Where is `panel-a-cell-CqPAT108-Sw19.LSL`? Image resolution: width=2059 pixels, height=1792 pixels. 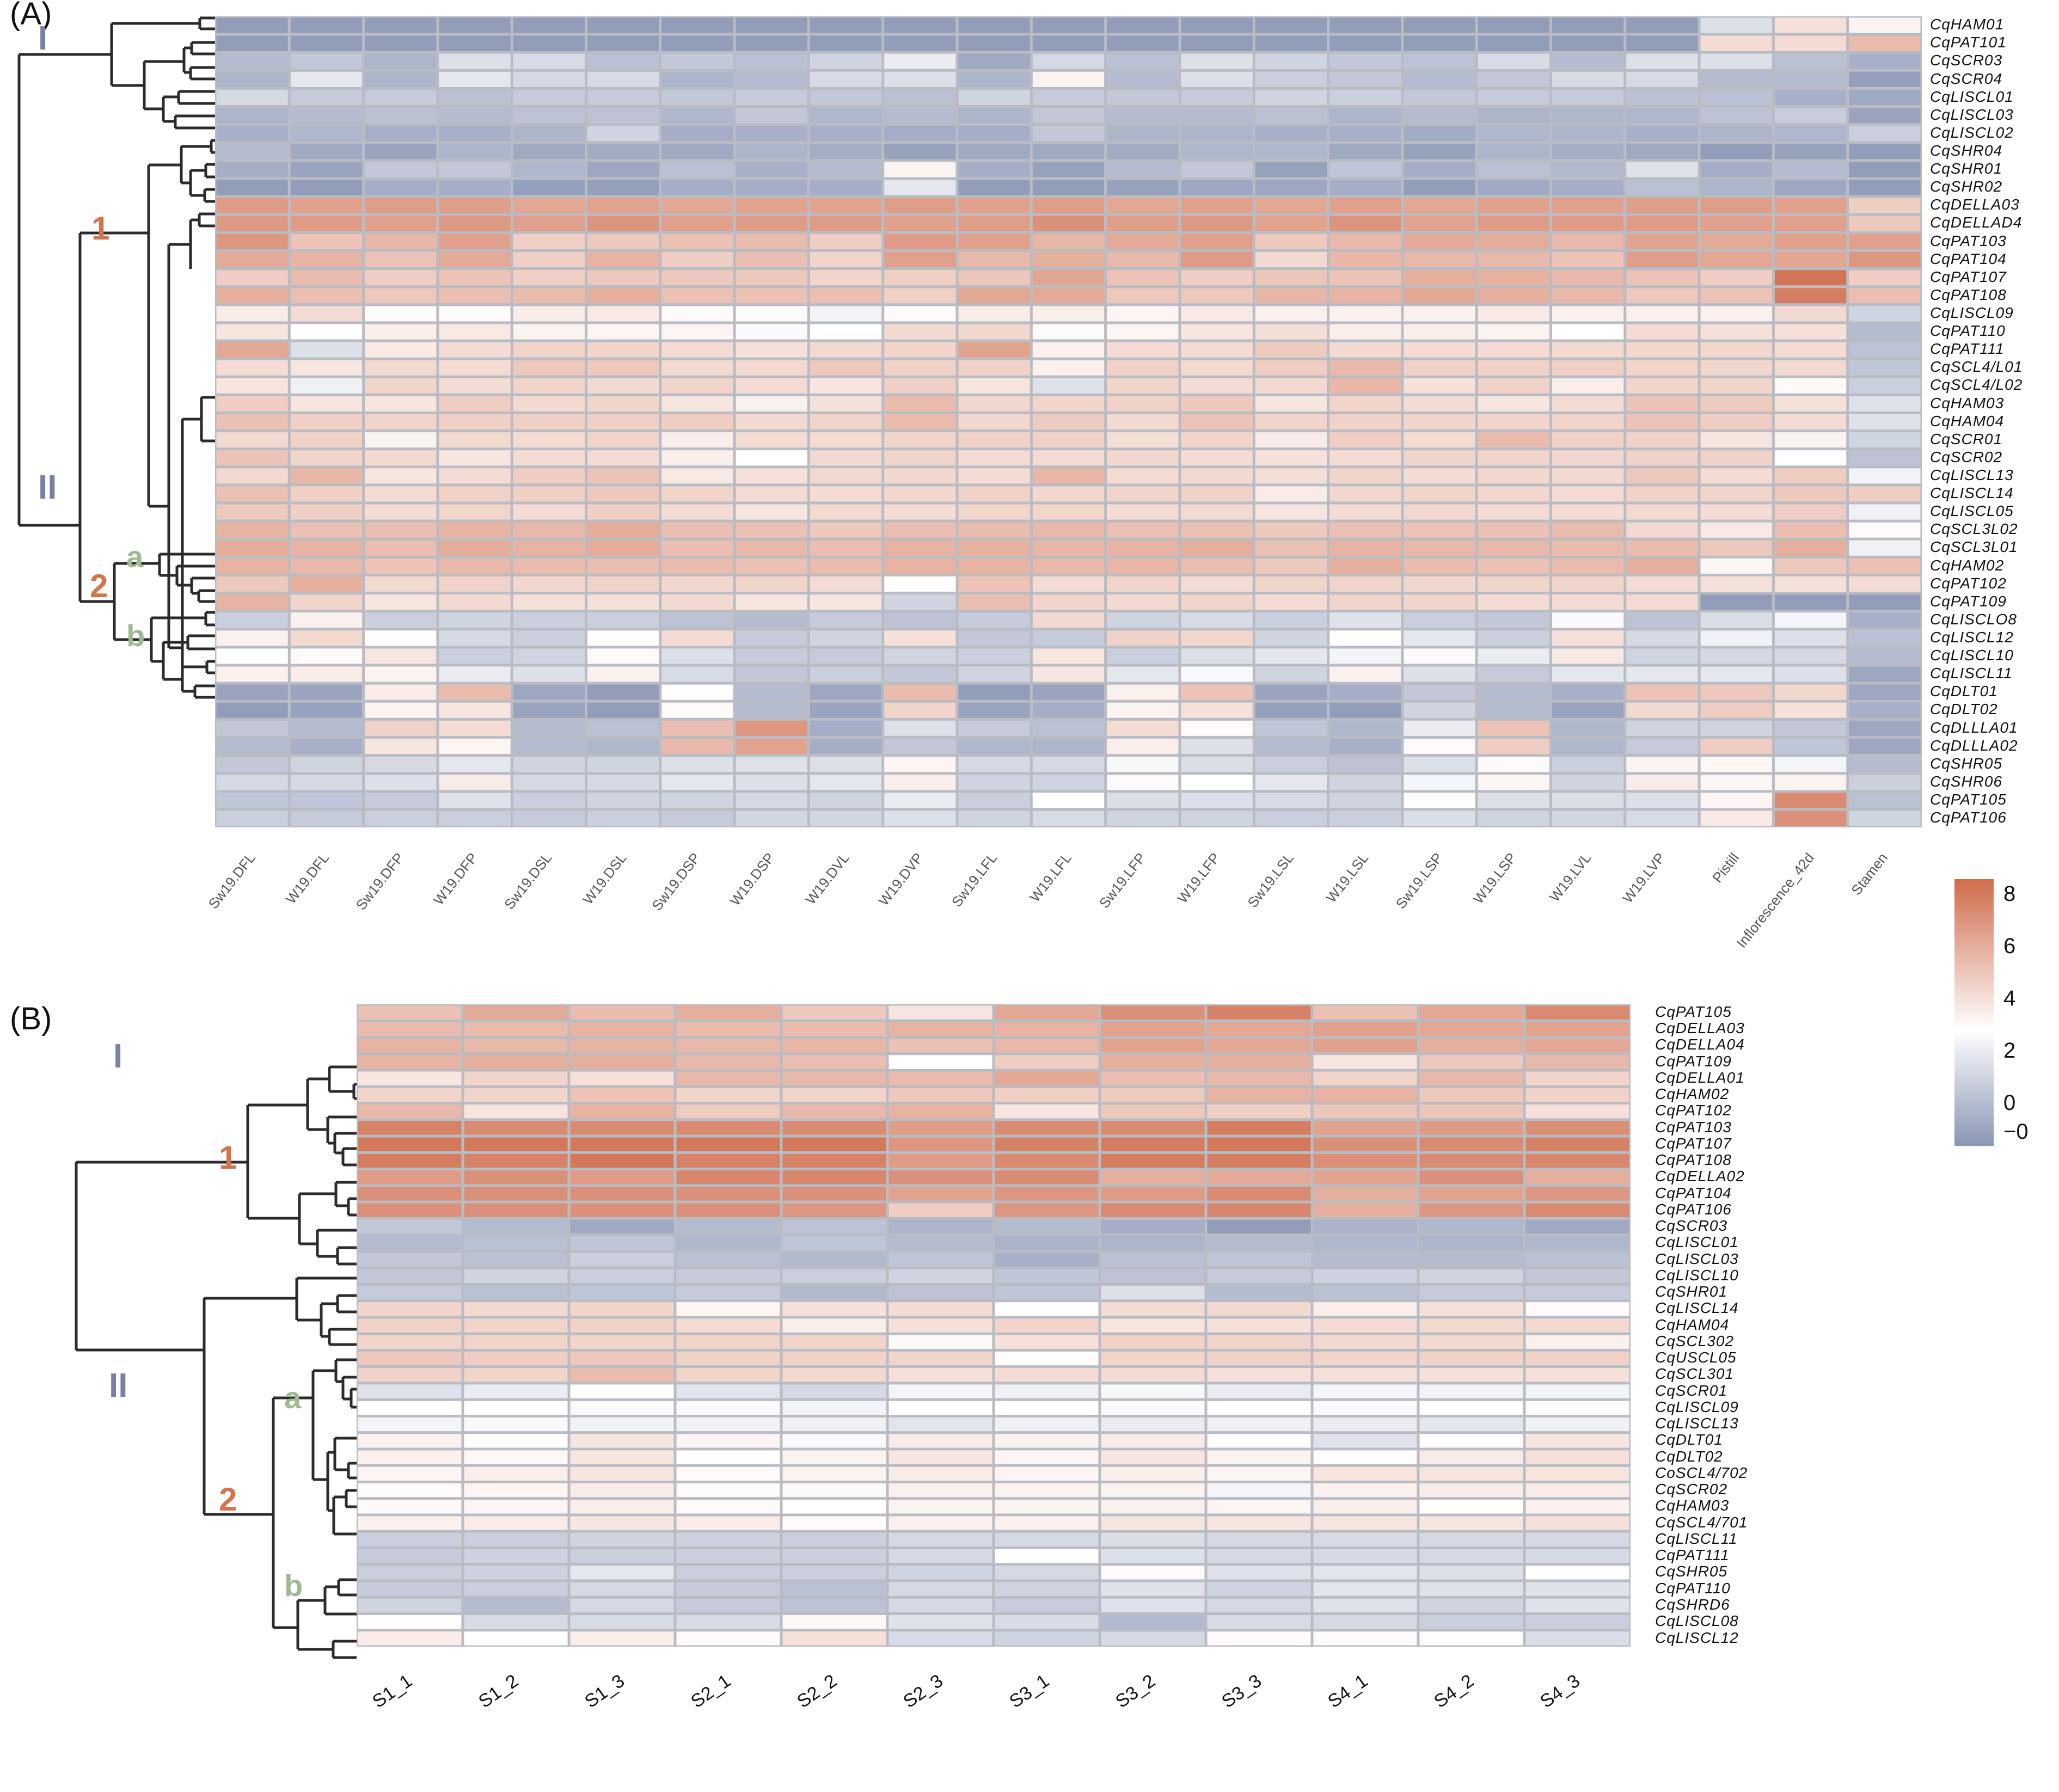 panel-a-cell-CqPAT108-Sw19.LSL is located at coordinates (1291, 296).